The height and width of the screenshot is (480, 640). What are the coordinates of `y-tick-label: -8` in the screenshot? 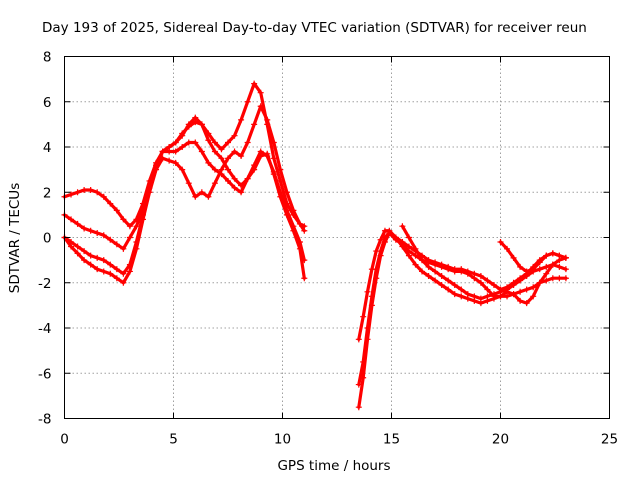 It's located at (44, 420).